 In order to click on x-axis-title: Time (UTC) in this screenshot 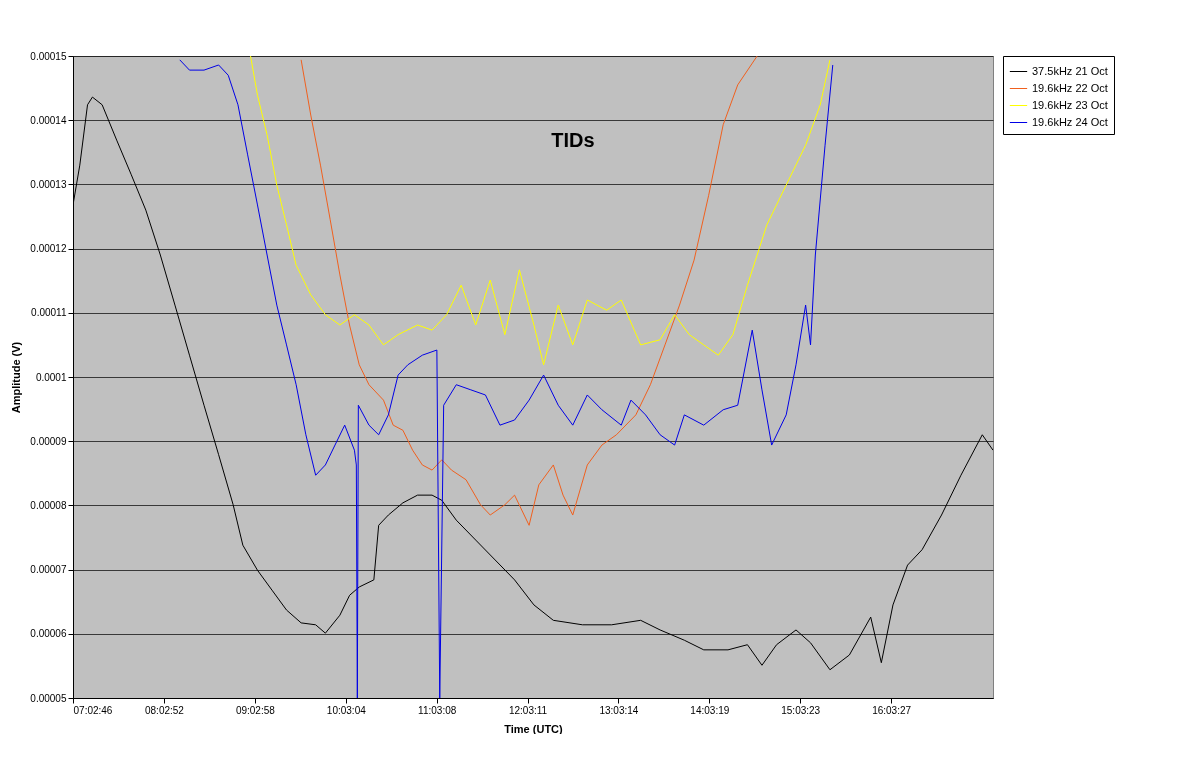, I will do `click(534, 728)`.